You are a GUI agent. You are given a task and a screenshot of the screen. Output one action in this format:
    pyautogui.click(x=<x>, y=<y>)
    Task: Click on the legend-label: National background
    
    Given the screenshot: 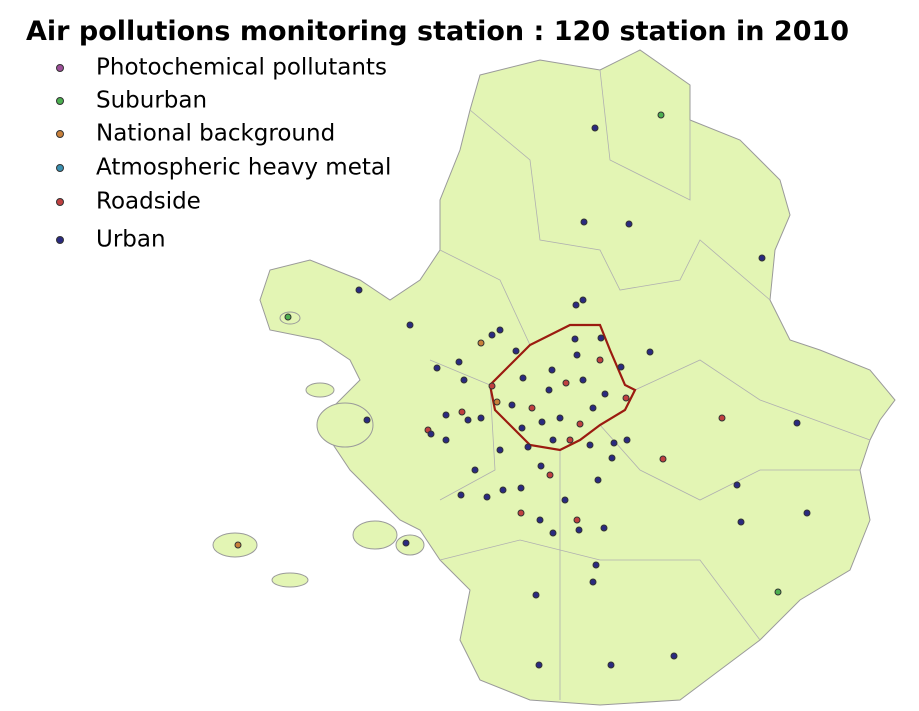 What is the action you would take?
    pyautogui.click(x=215, y=134)
    